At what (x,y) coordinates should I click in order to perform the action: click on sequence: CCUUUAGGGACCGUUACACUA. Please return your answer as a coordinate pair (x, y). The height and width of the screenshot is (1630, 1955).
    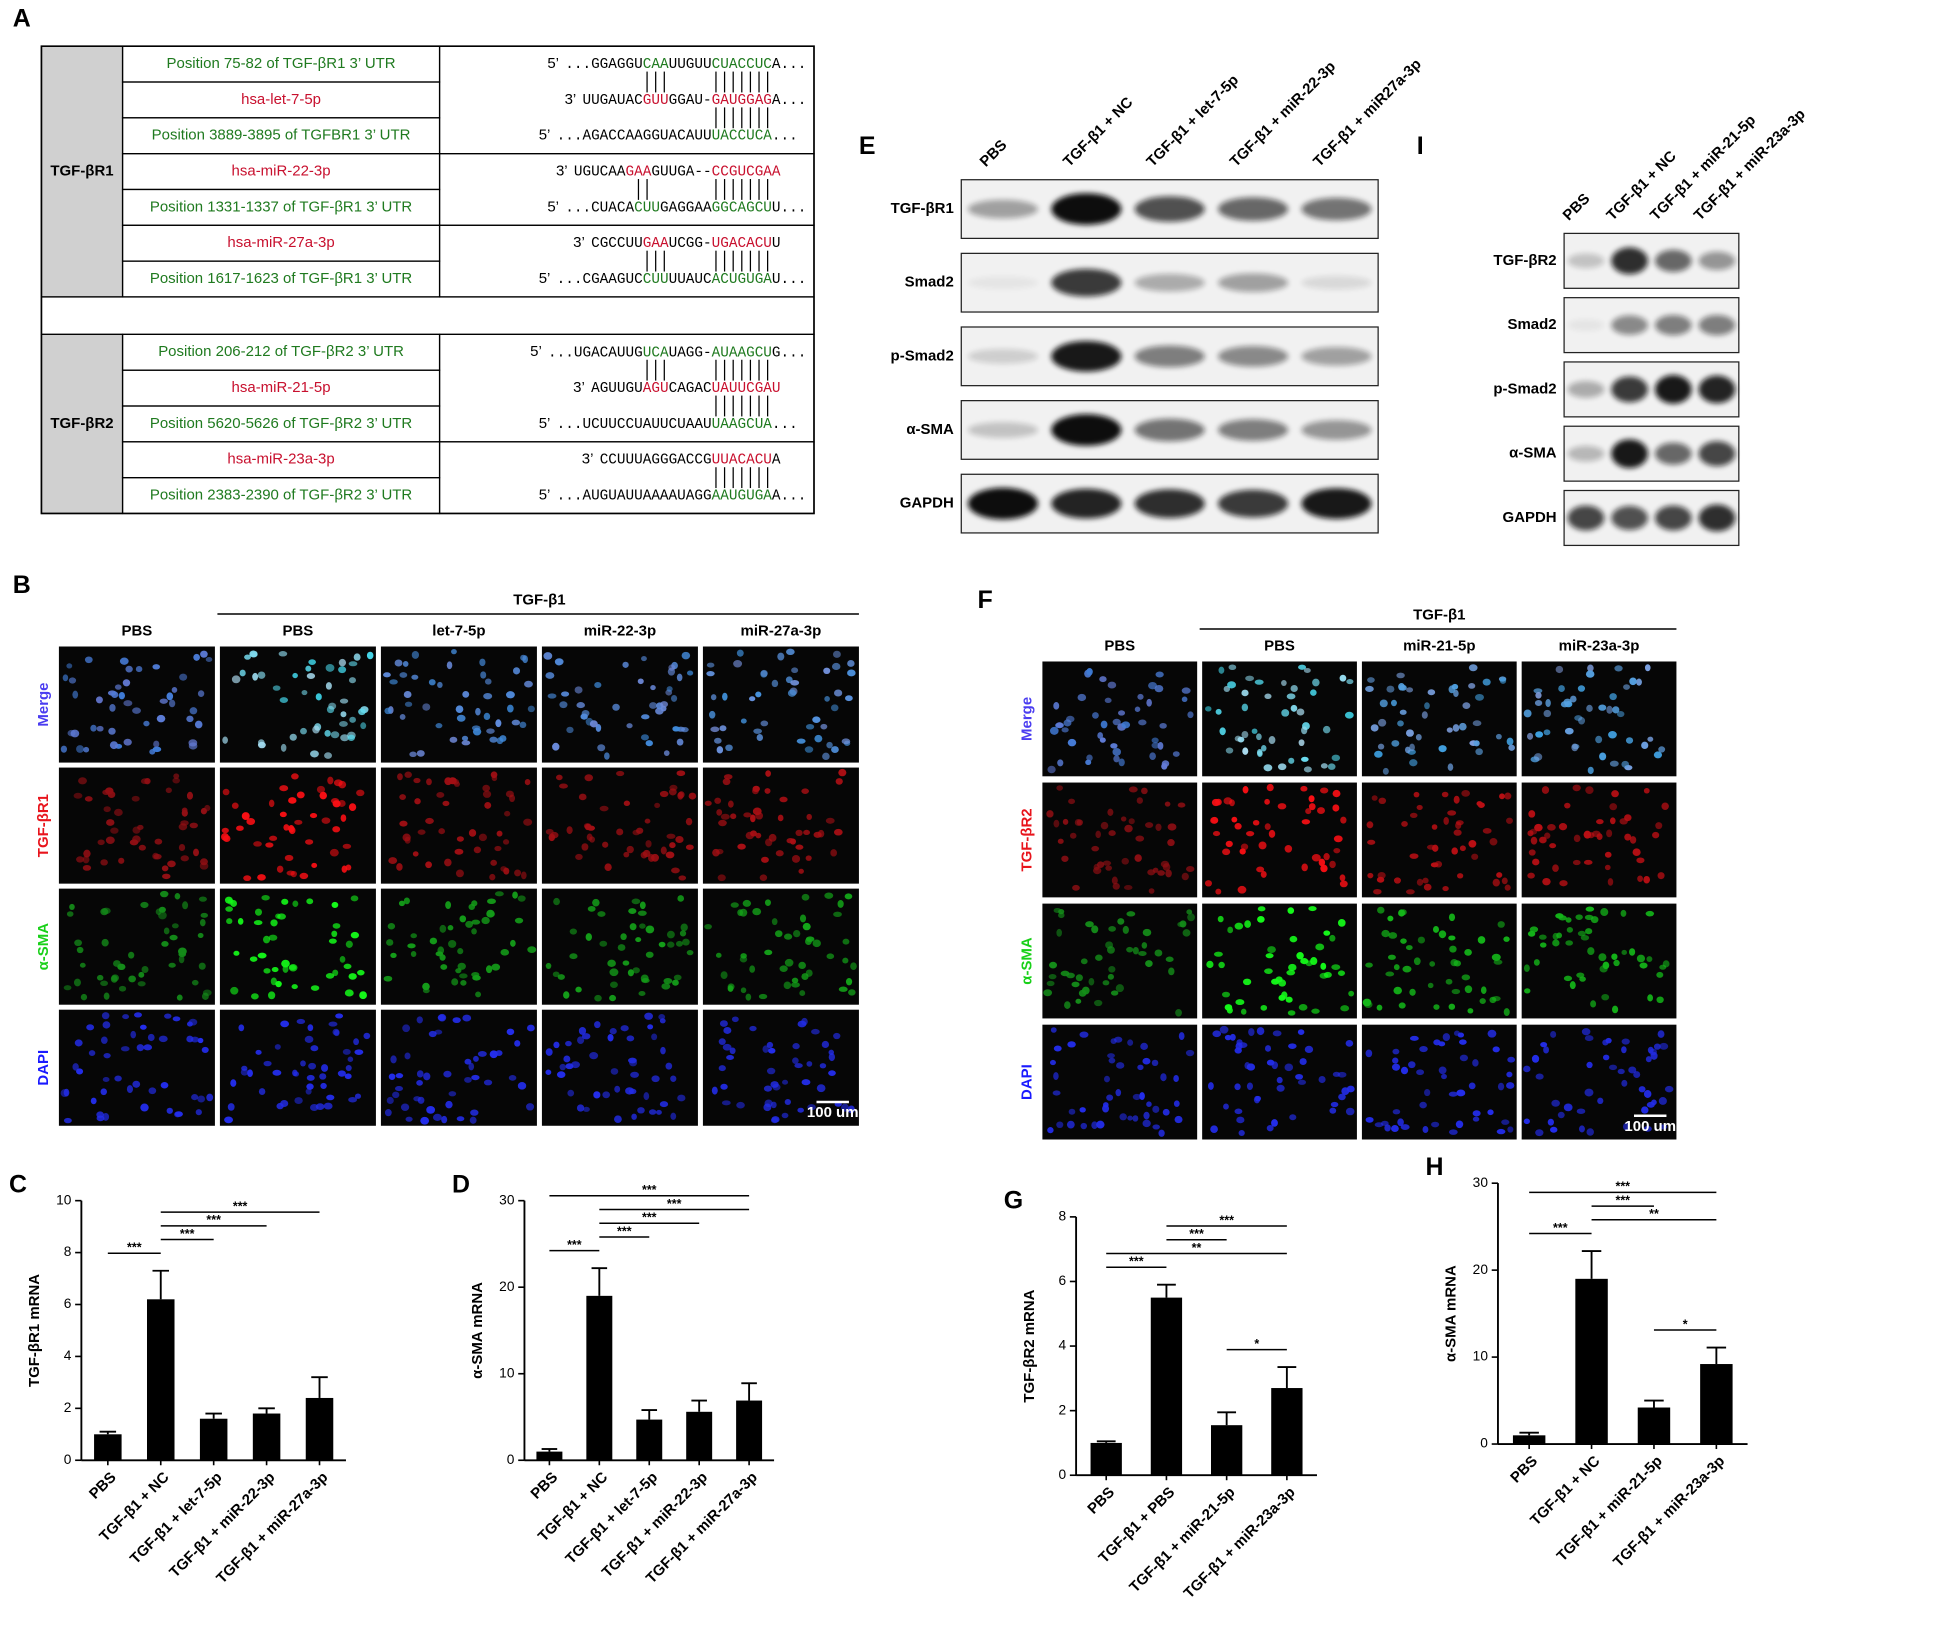
    Looking at the image, I should click on (690, 461).